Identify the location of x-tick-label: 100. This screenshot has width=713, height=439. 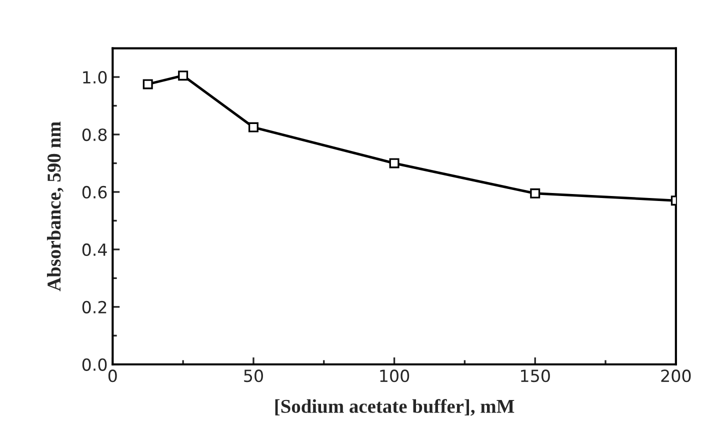
(395, 376).